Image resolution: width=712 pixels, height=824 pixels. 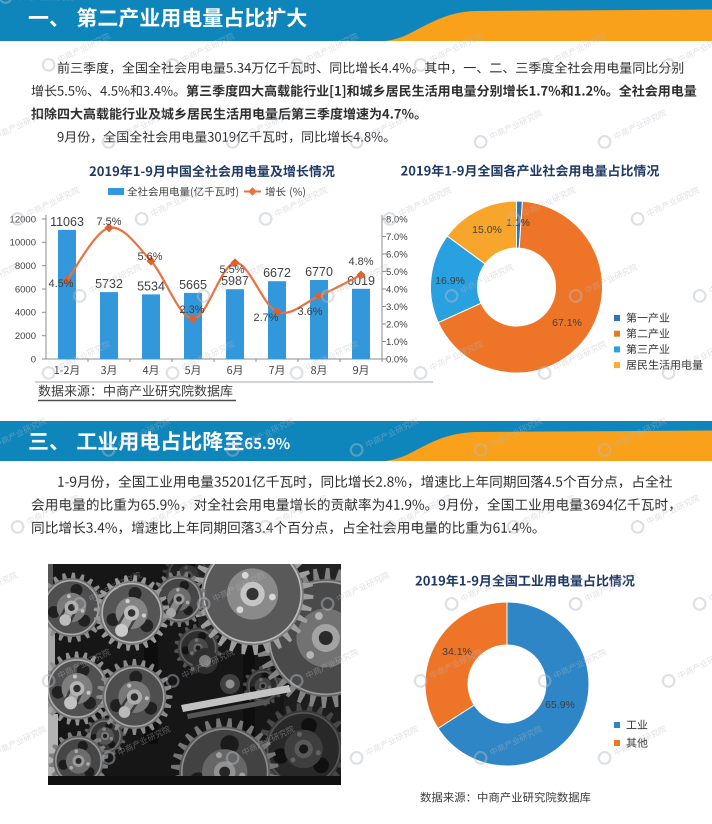 I want to click on svg-text: 6672, so click(x=277, y=273).